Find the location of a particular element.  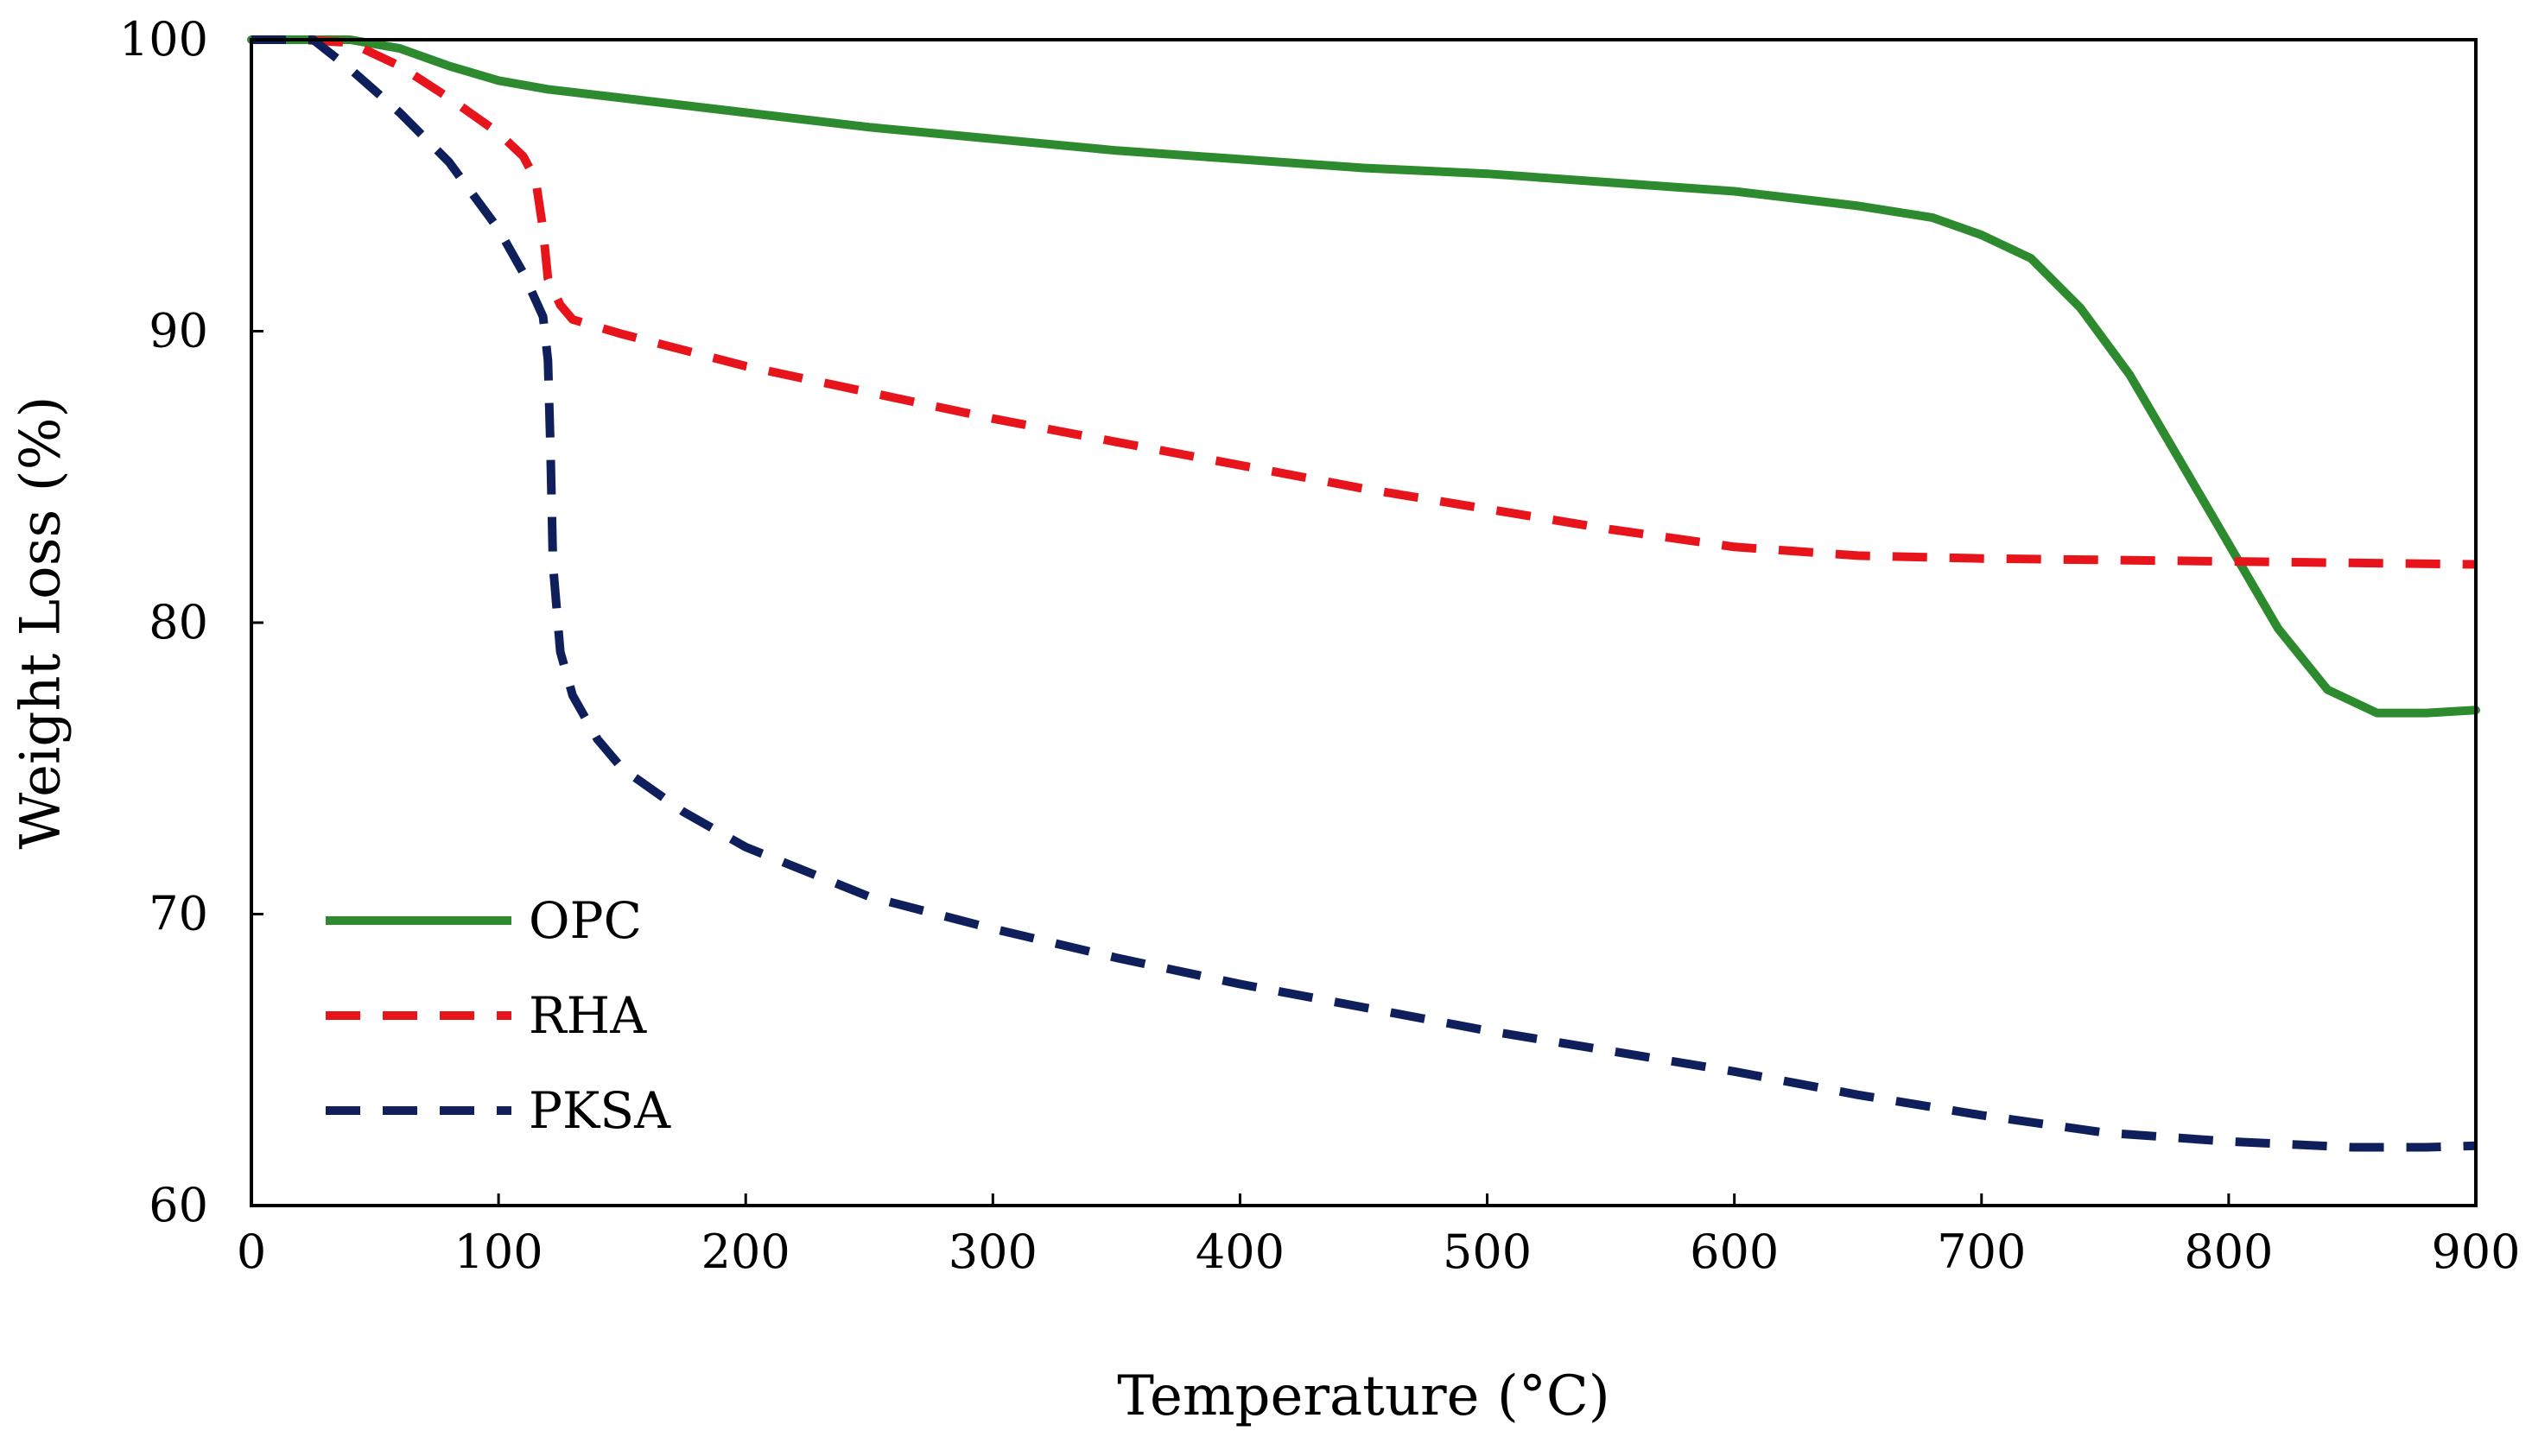

x-tick-label: 100 is located at coordinates (498, 1252).